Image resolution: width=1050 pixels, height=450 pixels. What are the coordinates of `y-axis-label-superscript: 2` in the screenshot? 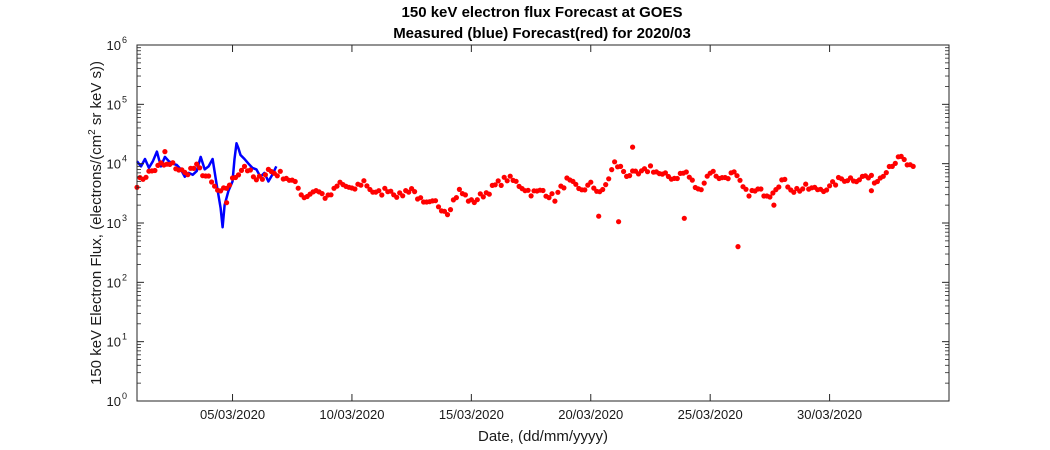 It's located at (92, 132).